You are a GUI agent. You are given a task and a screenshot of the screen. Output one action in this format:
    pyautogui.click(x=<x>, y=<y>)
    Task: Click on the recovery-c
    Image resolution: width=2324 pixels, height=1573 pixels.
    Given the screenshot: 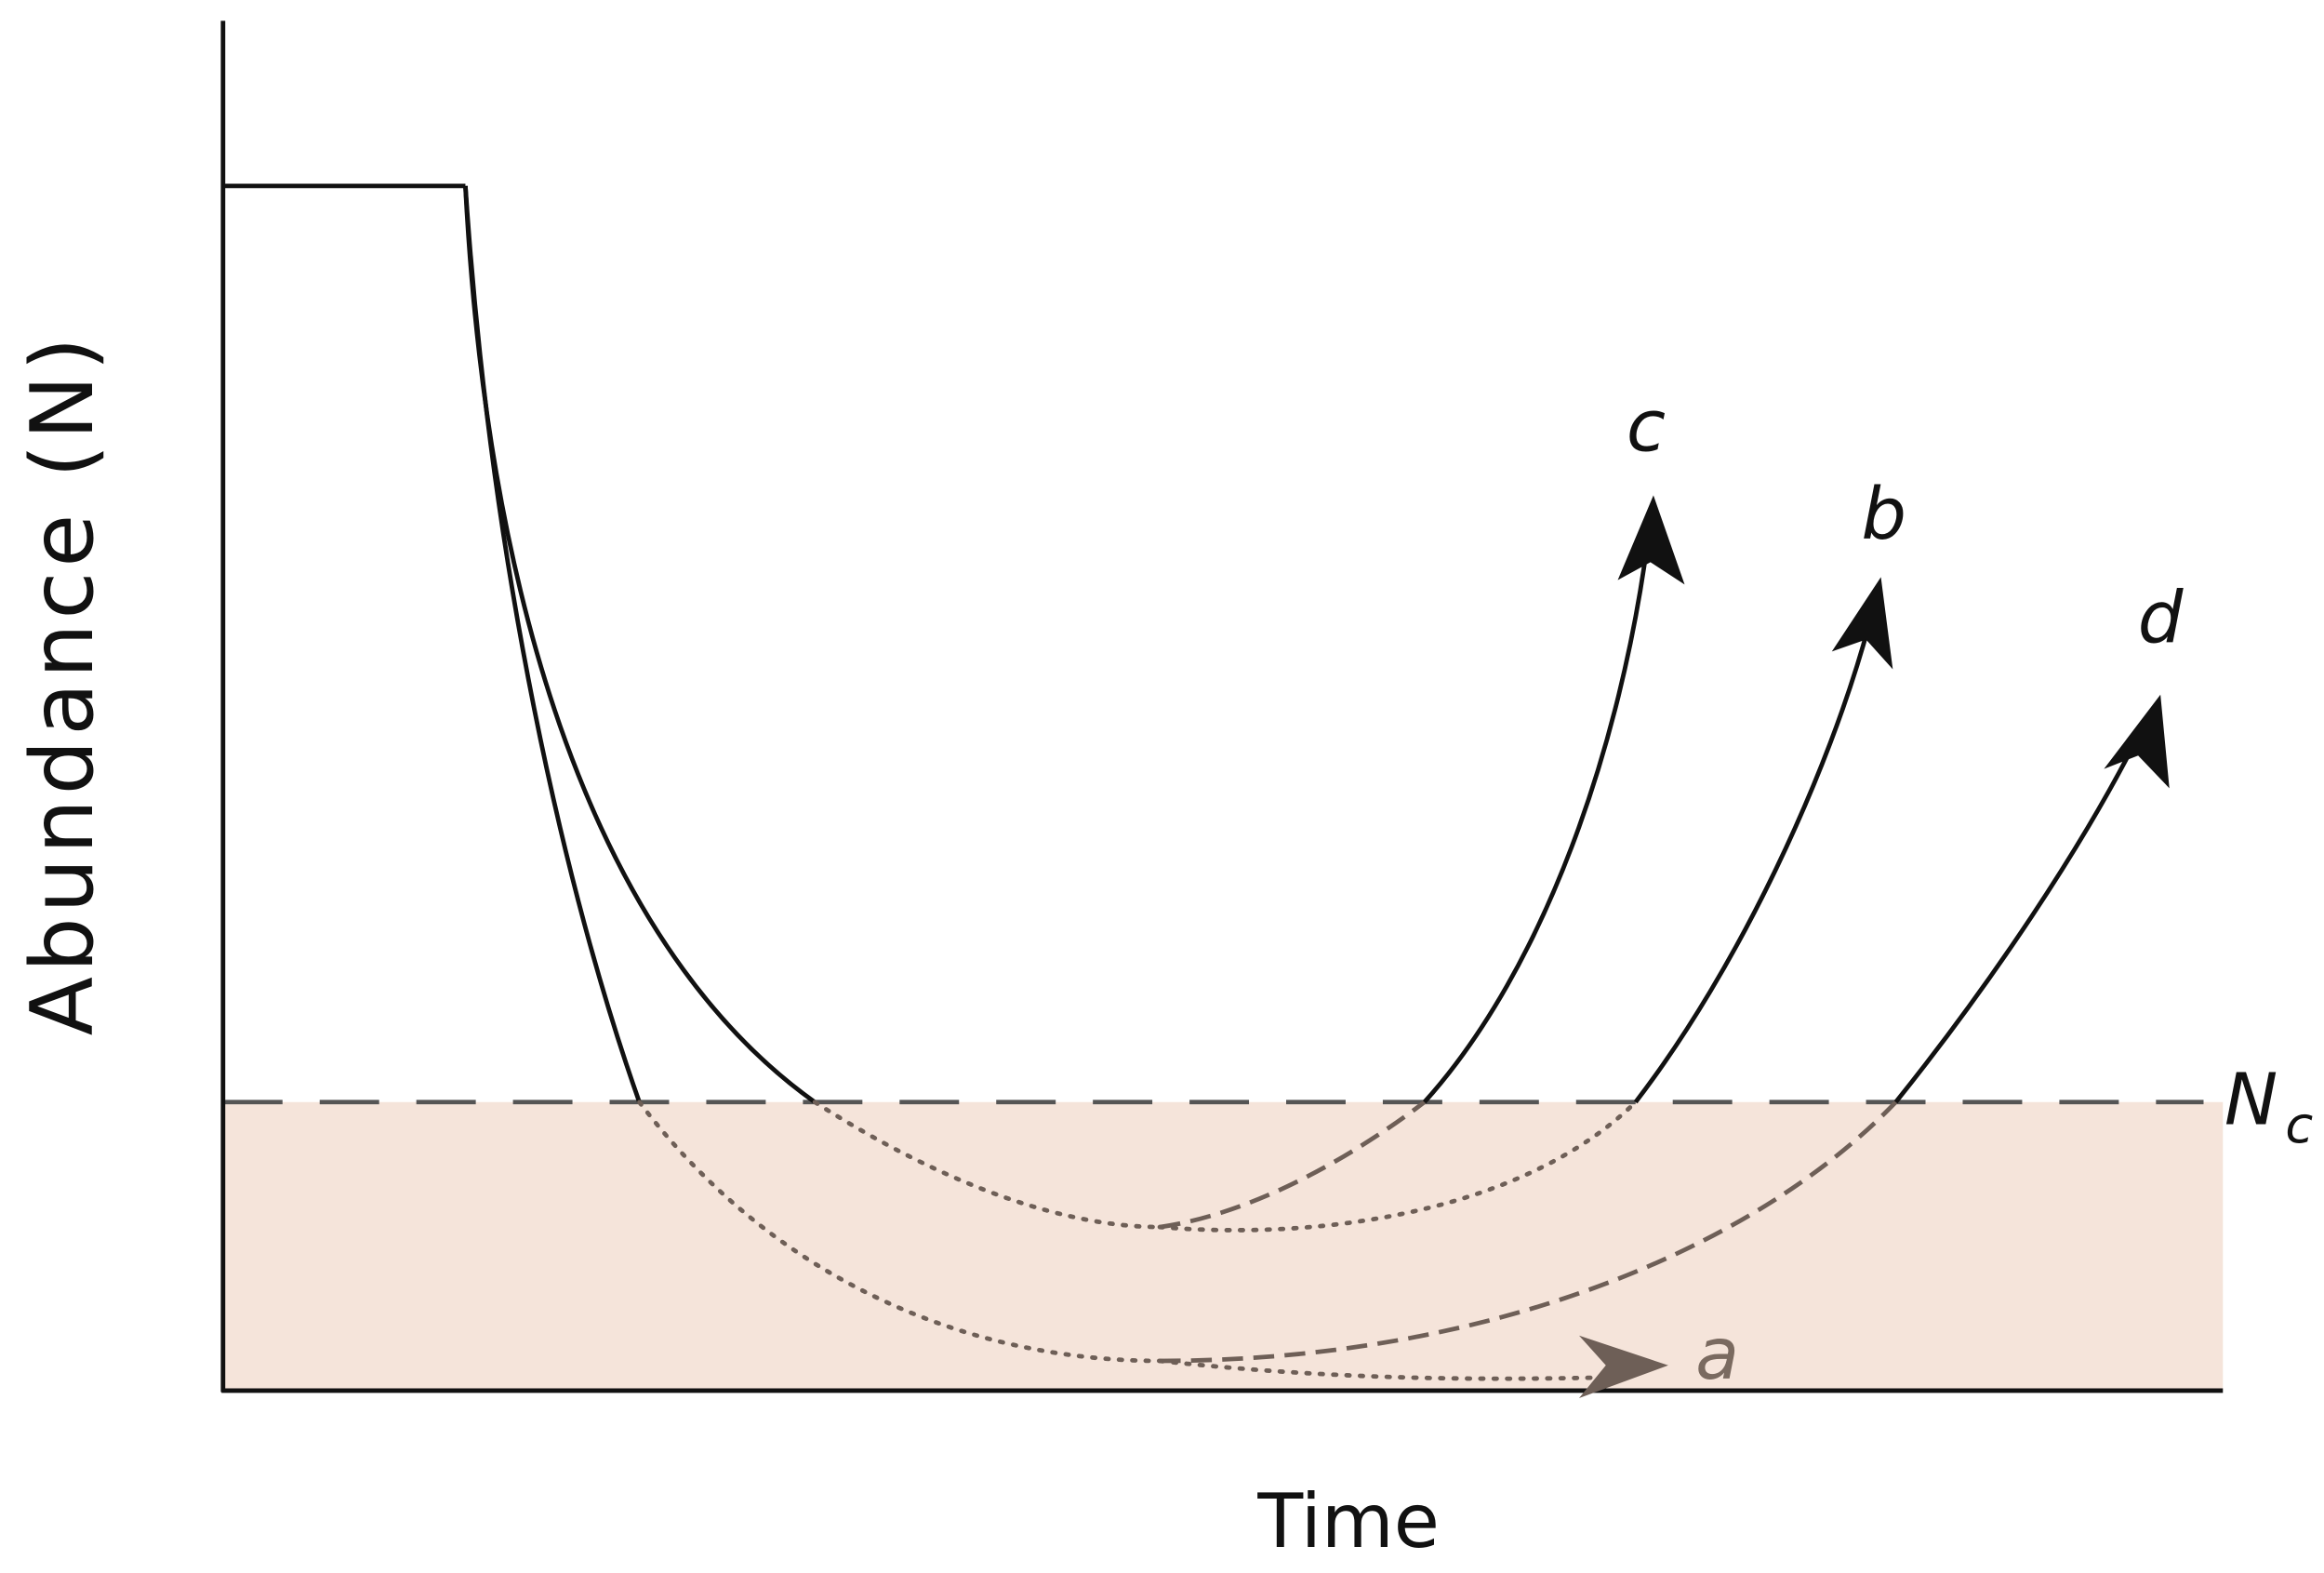 What is the action you would take?
    pyautogui.click(x=1536, y=823)
    